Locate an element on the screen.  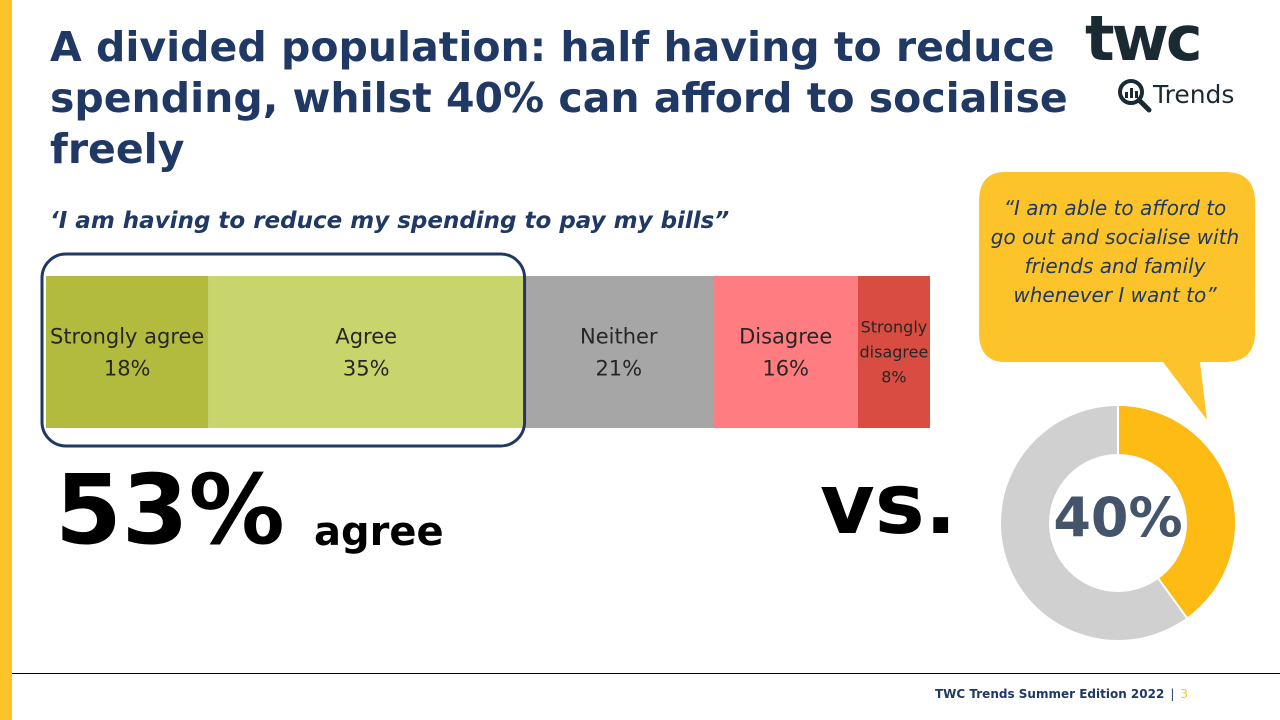
logo-subtitle: Trends is located at coordinates (1175, 96).